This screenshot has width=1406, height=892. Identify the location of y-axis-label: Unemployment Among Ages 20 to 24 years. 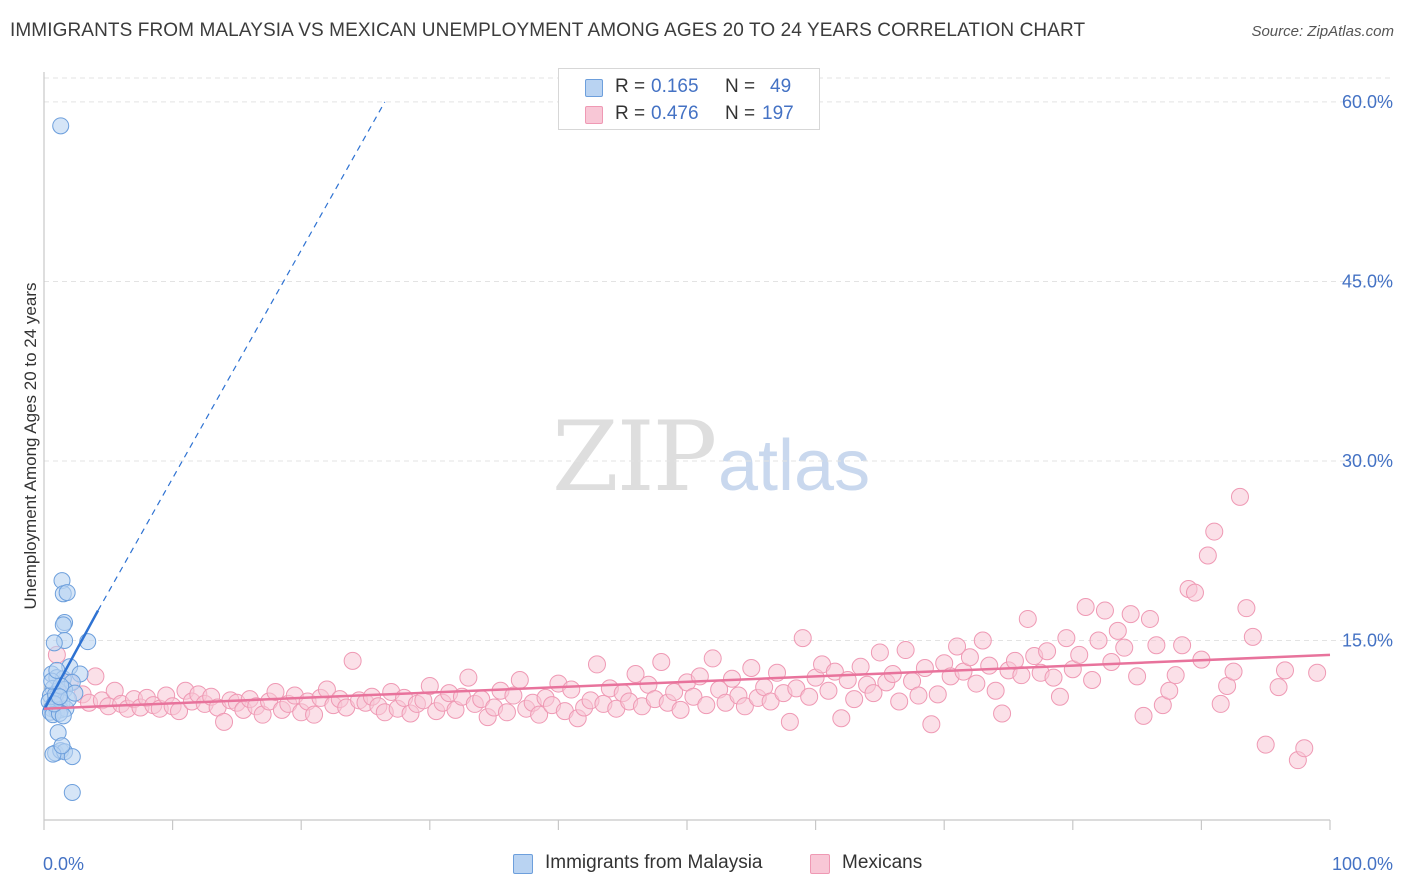
(30, 446).